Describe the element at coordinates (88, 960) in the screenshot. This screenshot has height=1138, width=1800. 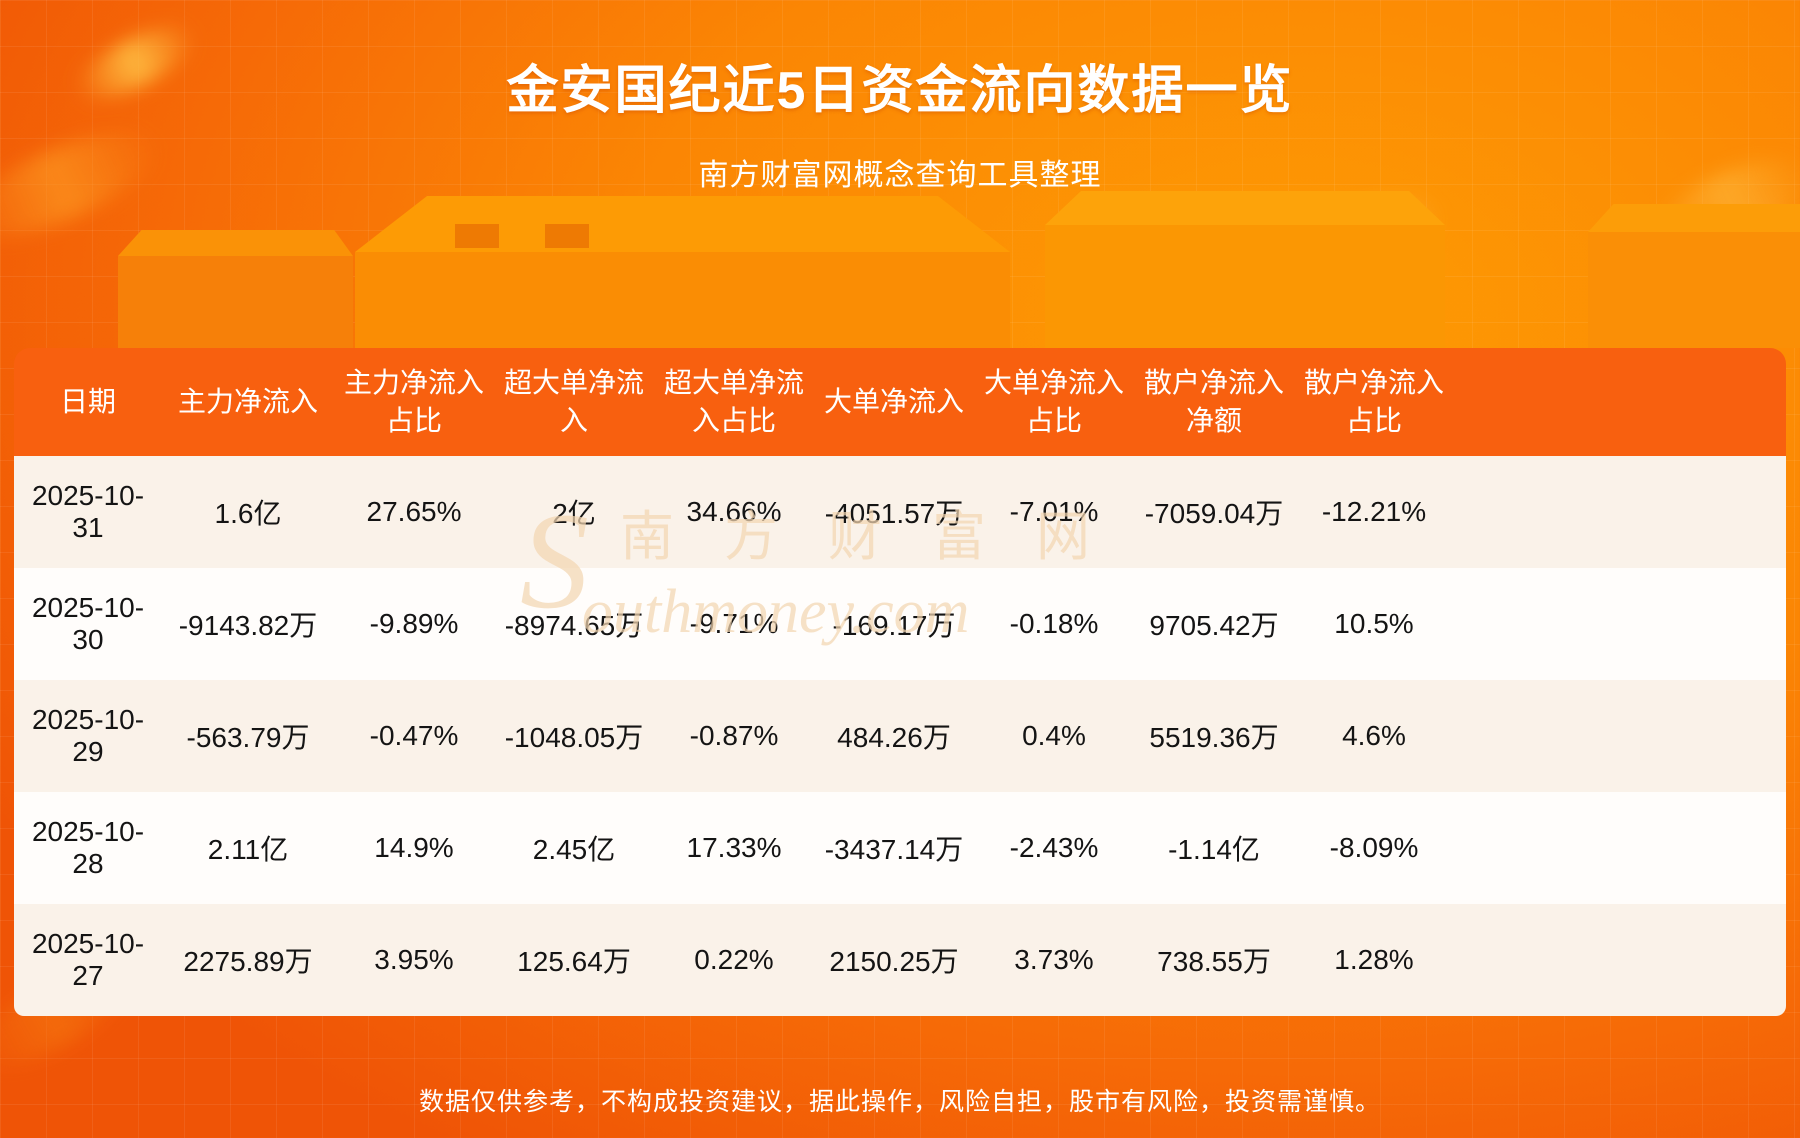
I see `table-cell: 2025-10-27` at that location.